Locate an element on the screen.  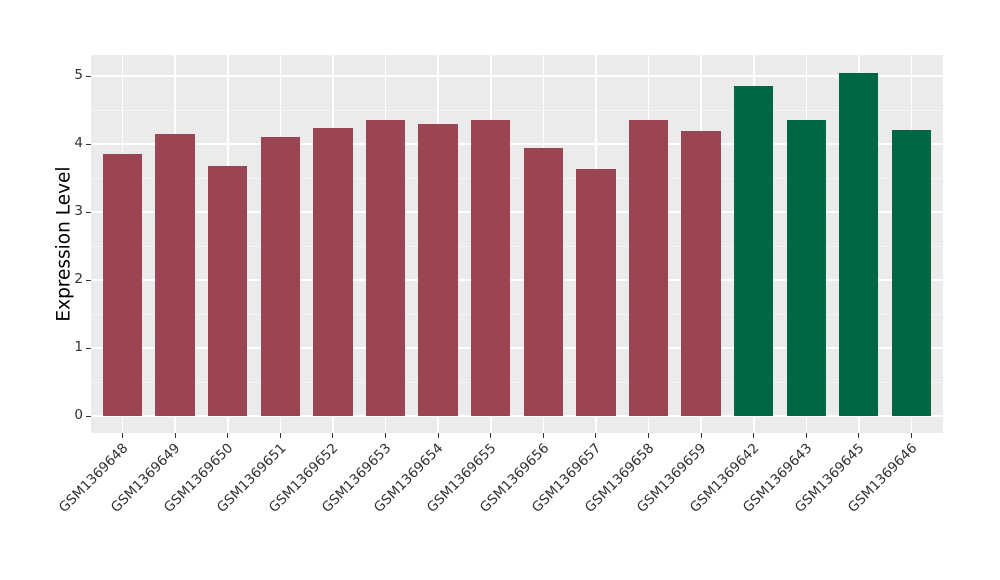
bar-GSM1369643 is located at coordinates (806, 267).